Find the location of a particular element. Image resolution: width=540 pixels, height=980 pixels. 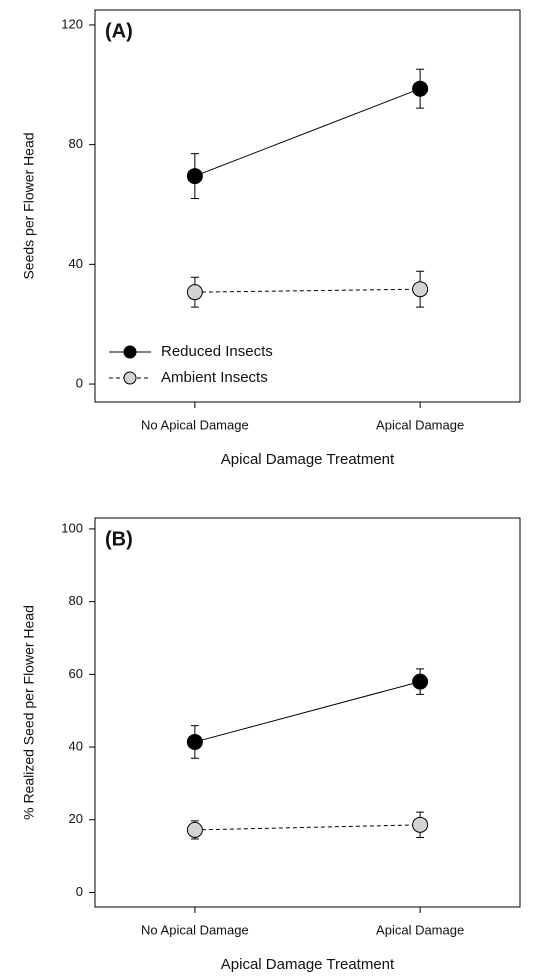

y-axis-label: % Realized Seed per Flower Head is located at coordinates (29, 712).